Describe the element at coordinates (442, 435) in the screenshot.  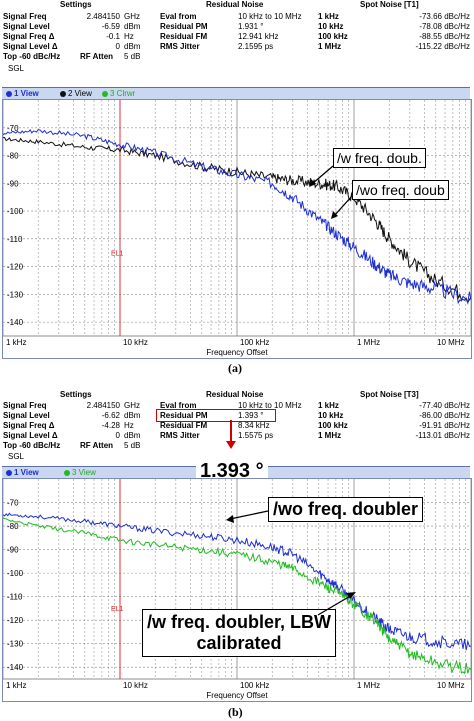
I see `spot-value: -113.01 dBc/Hz` at that location.